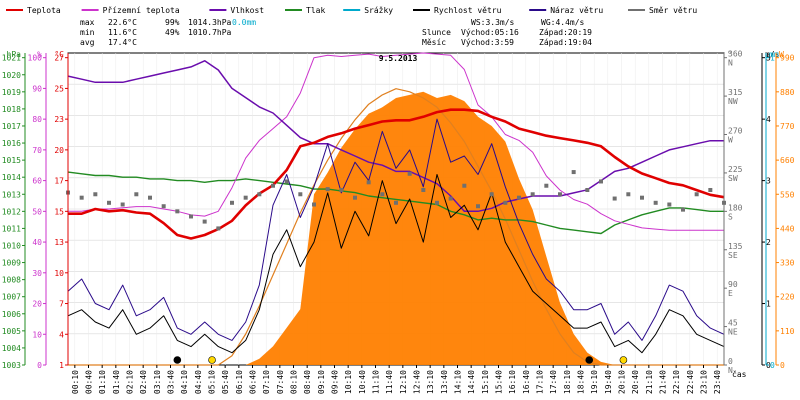  Describe the element at coordinates (787, 331) in the screenshot. I see `w-tick-label: 110` at that location.